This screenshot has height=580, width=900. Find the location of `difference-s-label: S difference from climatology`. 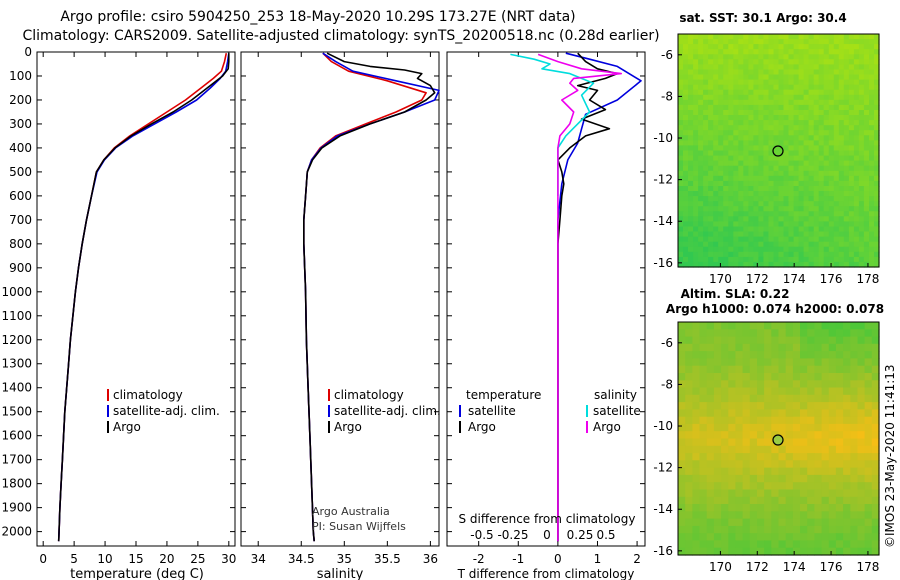

difference-s-label: S difference from climatology is located at coordinates (547, 519).